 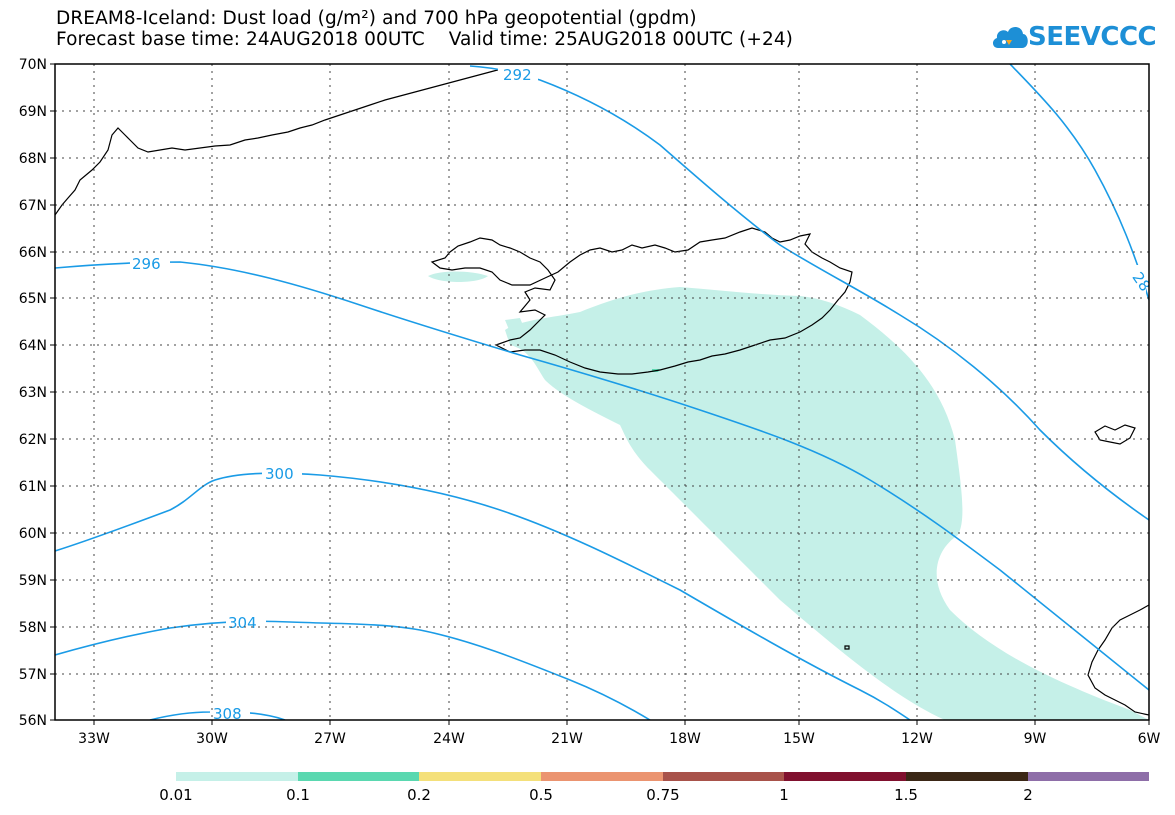 I want to click on longitude-labels: 33W 30W 27W 24W 21W 18W 15W 12W 9W 6W, so click(x=619, y=739).